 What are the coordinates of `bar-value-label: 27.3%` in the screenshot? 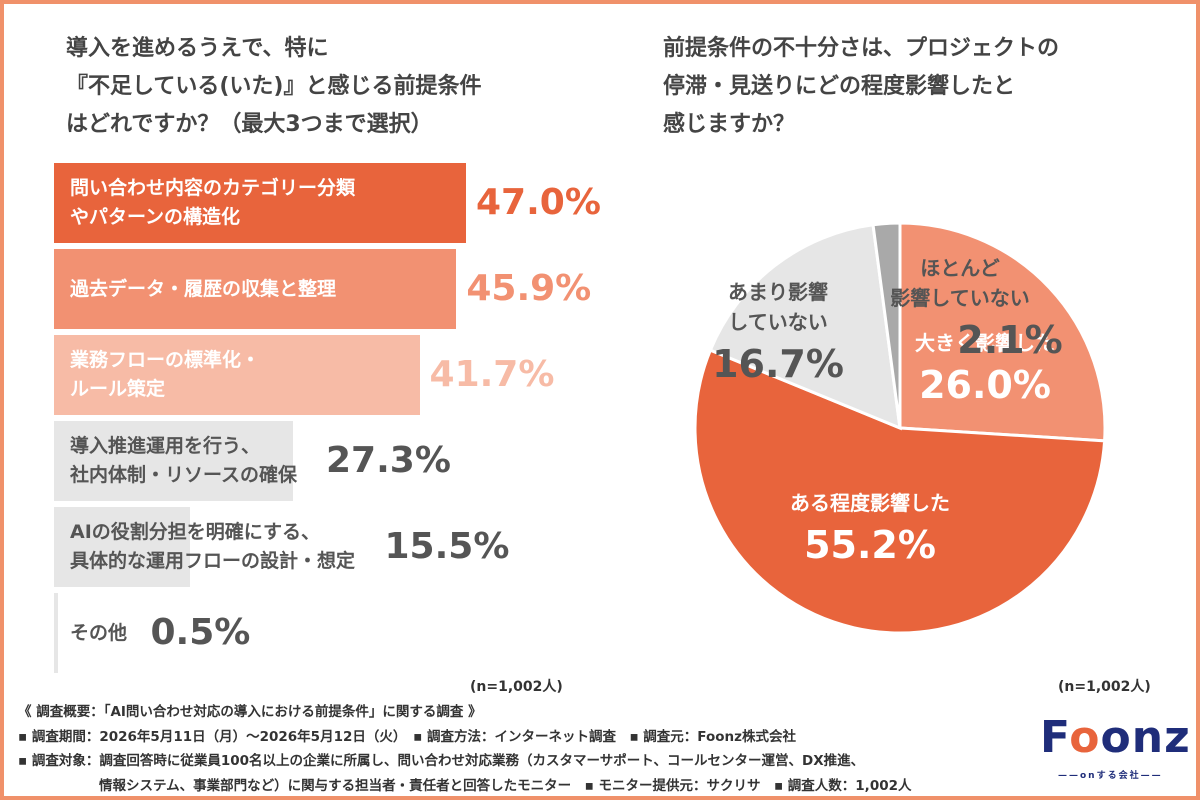 It's located at (388, 460).